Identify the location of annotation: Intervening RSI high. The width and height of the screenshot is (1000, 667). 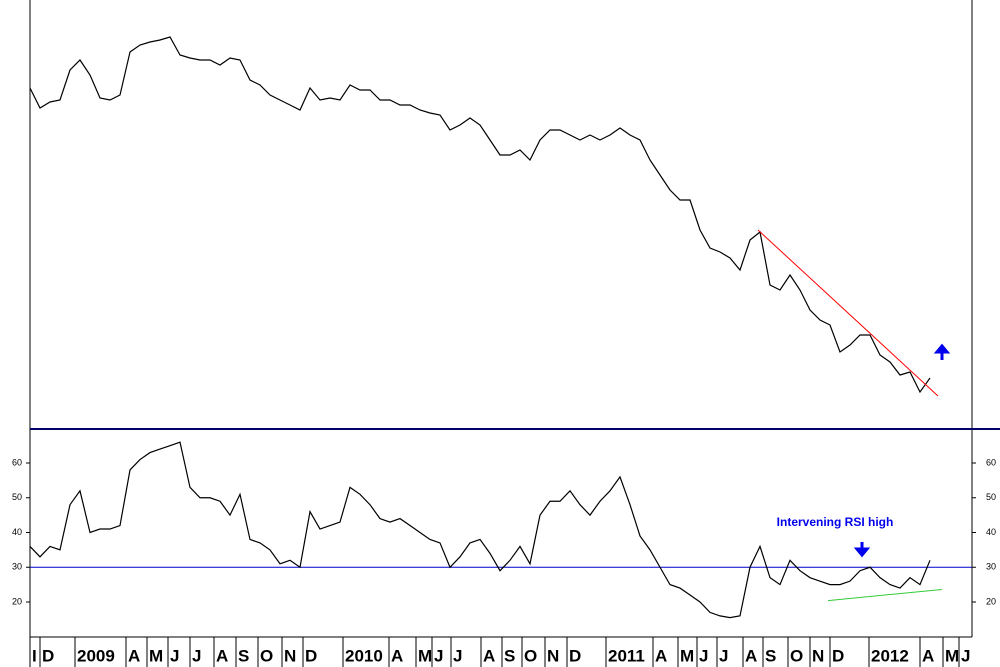
(835, 522).